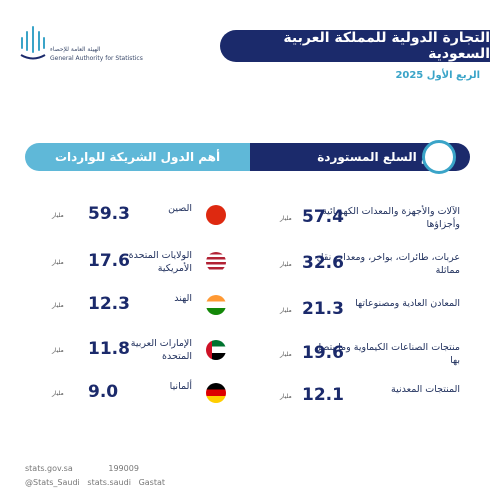 The height and width of the screenshot is (500, 500). What do you see at coordinates (109, 304) in the screenshot?
I see `country-value: 12.3` at bounding box center [109, 304].